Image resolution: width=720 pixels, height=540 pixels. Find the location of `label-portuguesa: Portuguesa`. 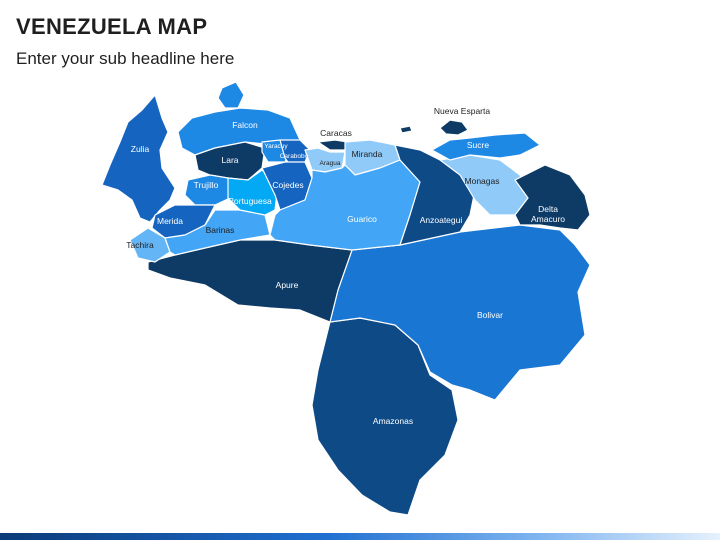

label-portuguesa: Portuguesa is located at coordinates (250, 201).